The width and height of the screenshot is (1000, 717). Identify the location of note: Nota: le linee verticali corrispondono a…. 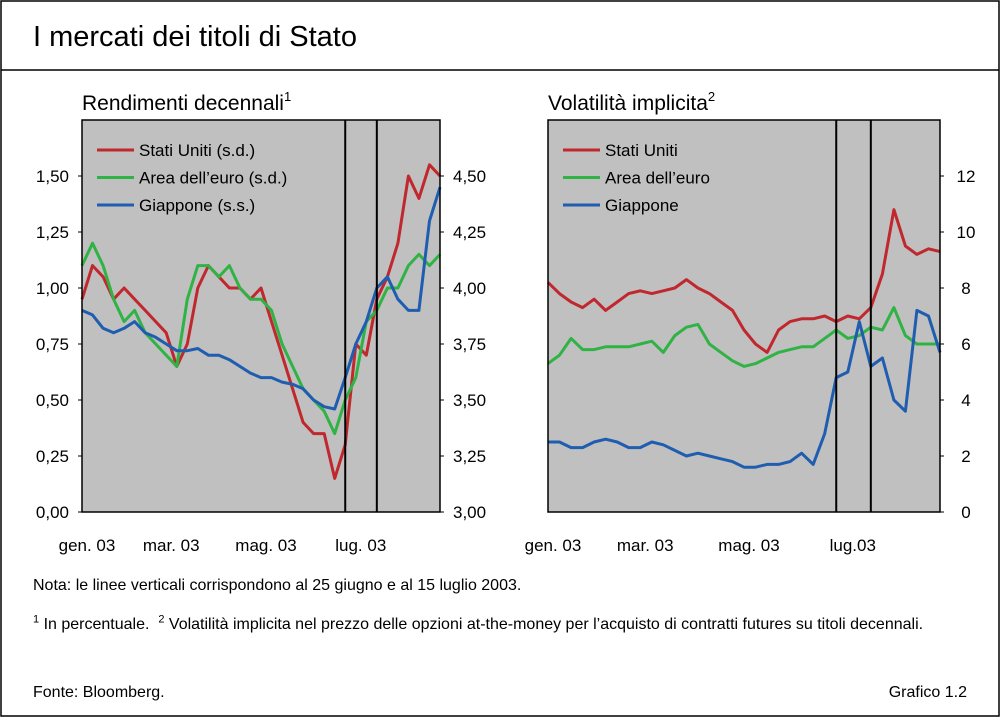
(277, 585).